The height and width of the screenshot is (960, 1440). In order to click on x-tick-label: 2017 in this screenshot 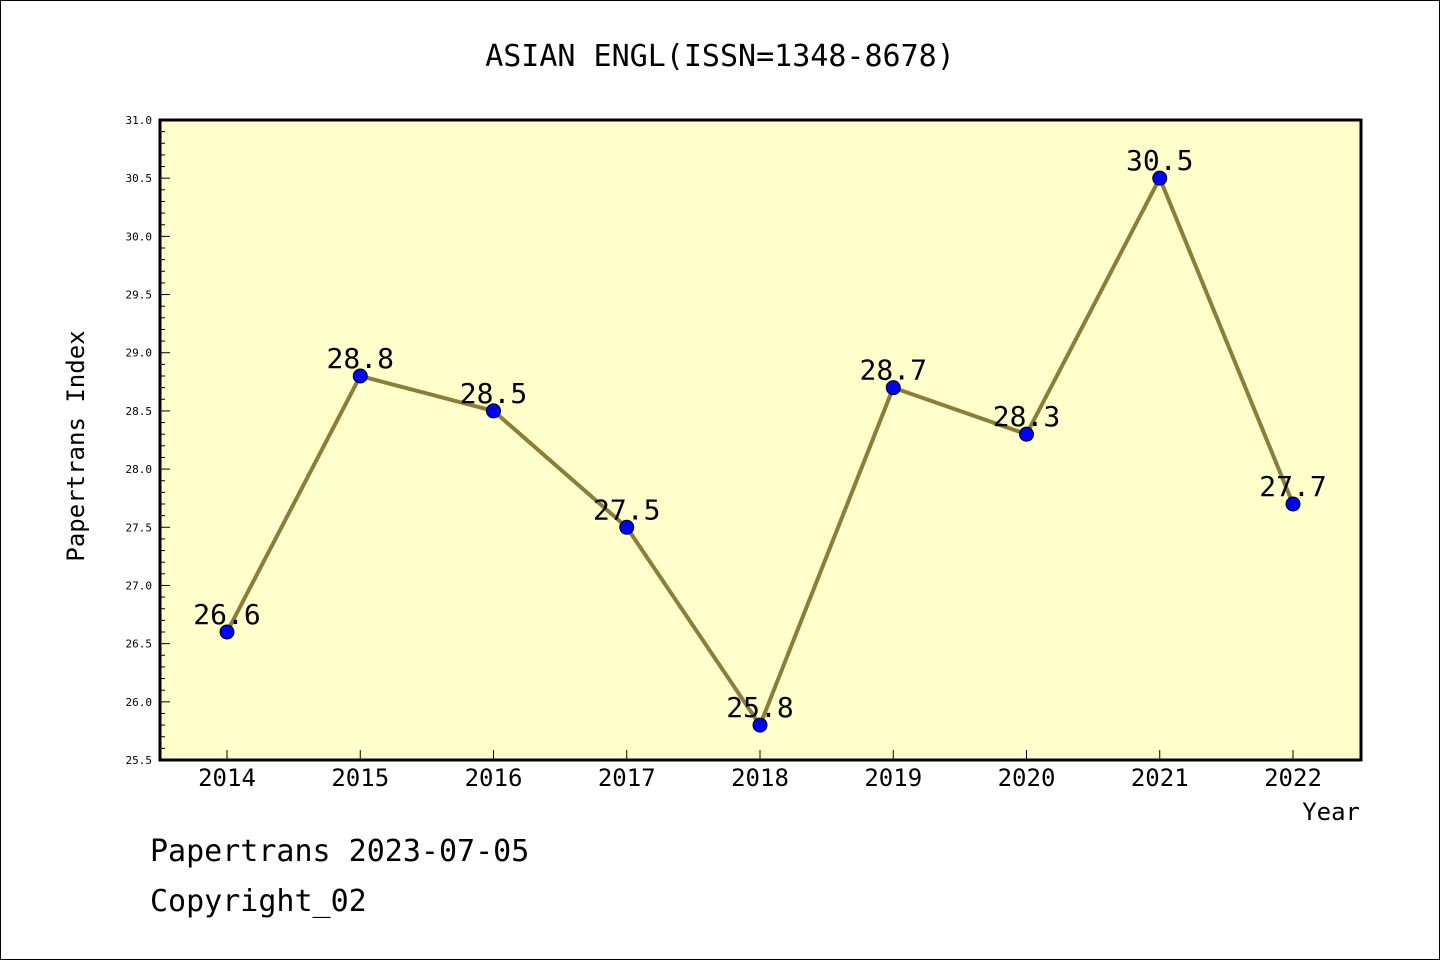, I will do `click(627, 778)`.